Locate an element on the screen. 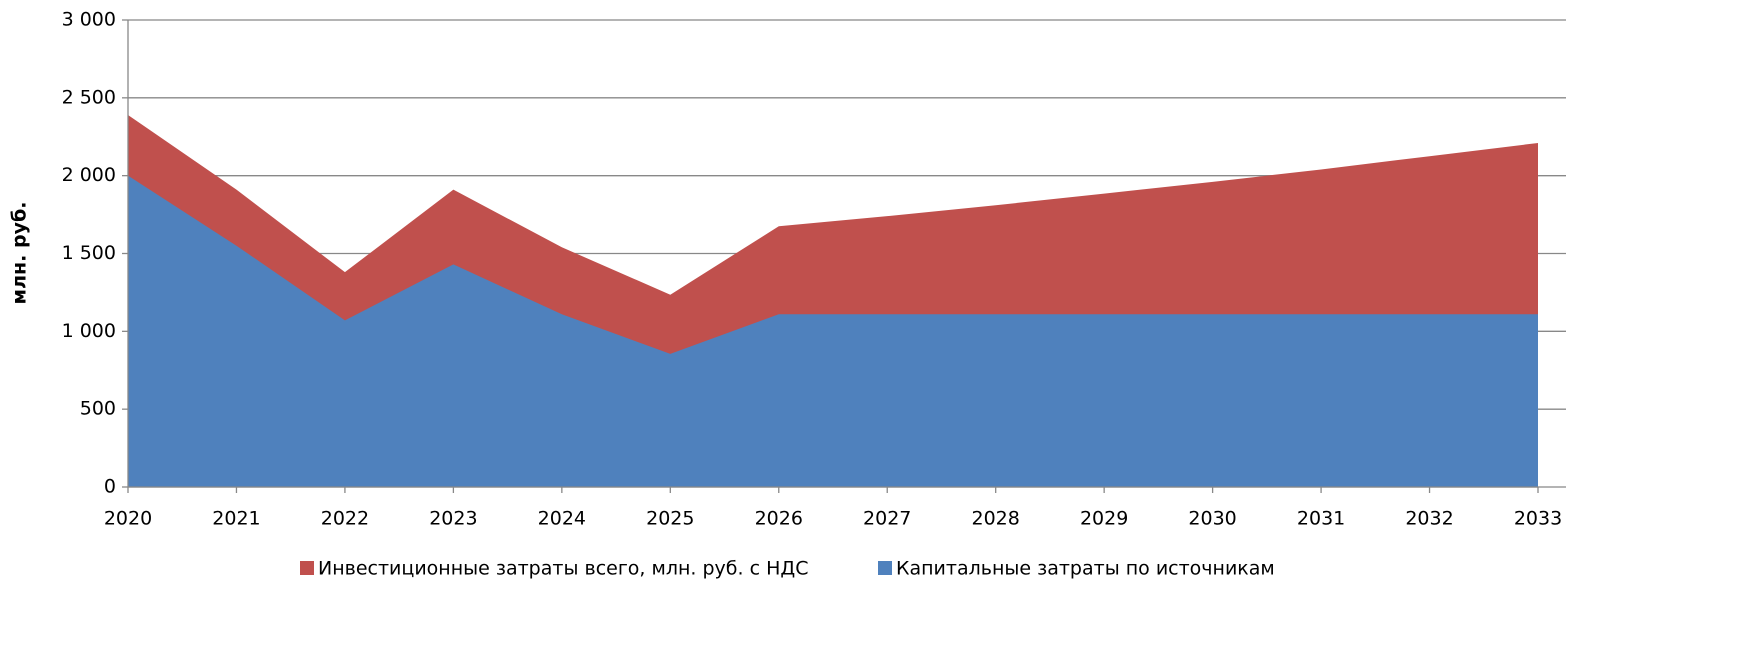 This screenshot has width=1746, height=647. y-axis-label: млн. руб. is located at coordinates (20, 253).